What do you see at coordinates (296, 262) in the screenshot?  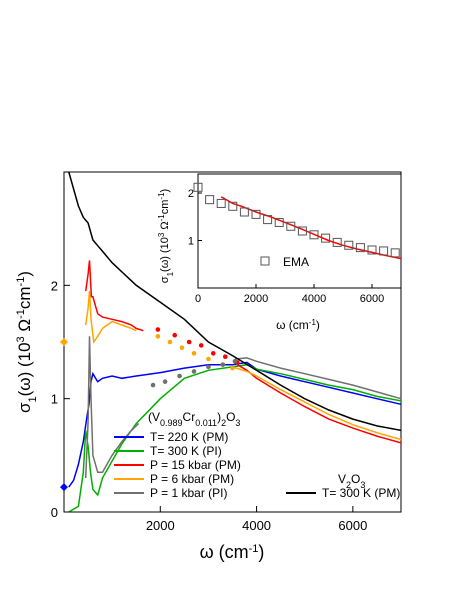 I see `inset-legend-label: EMA` at bounding box center [296, 262].